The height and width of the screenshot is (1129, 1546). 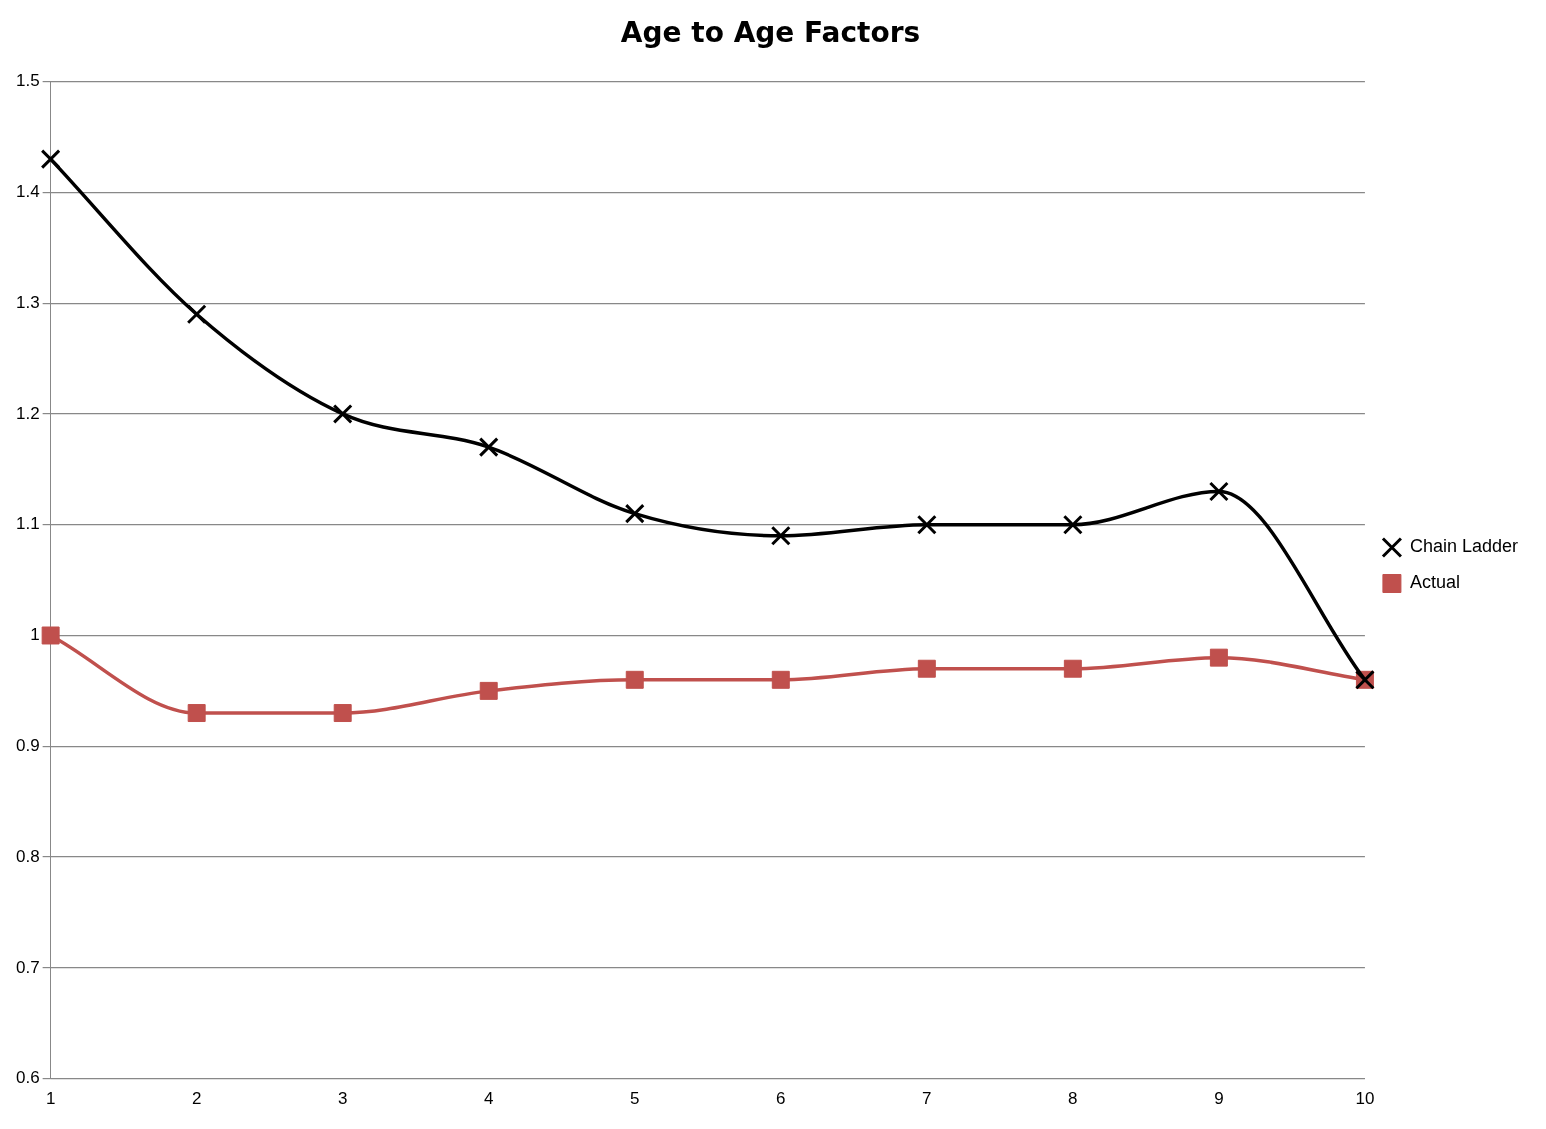 What do you see at coordinates (1434, 582) in the screenshot?
I see `legend-label: Actual` at bounding box center [1434, 582].